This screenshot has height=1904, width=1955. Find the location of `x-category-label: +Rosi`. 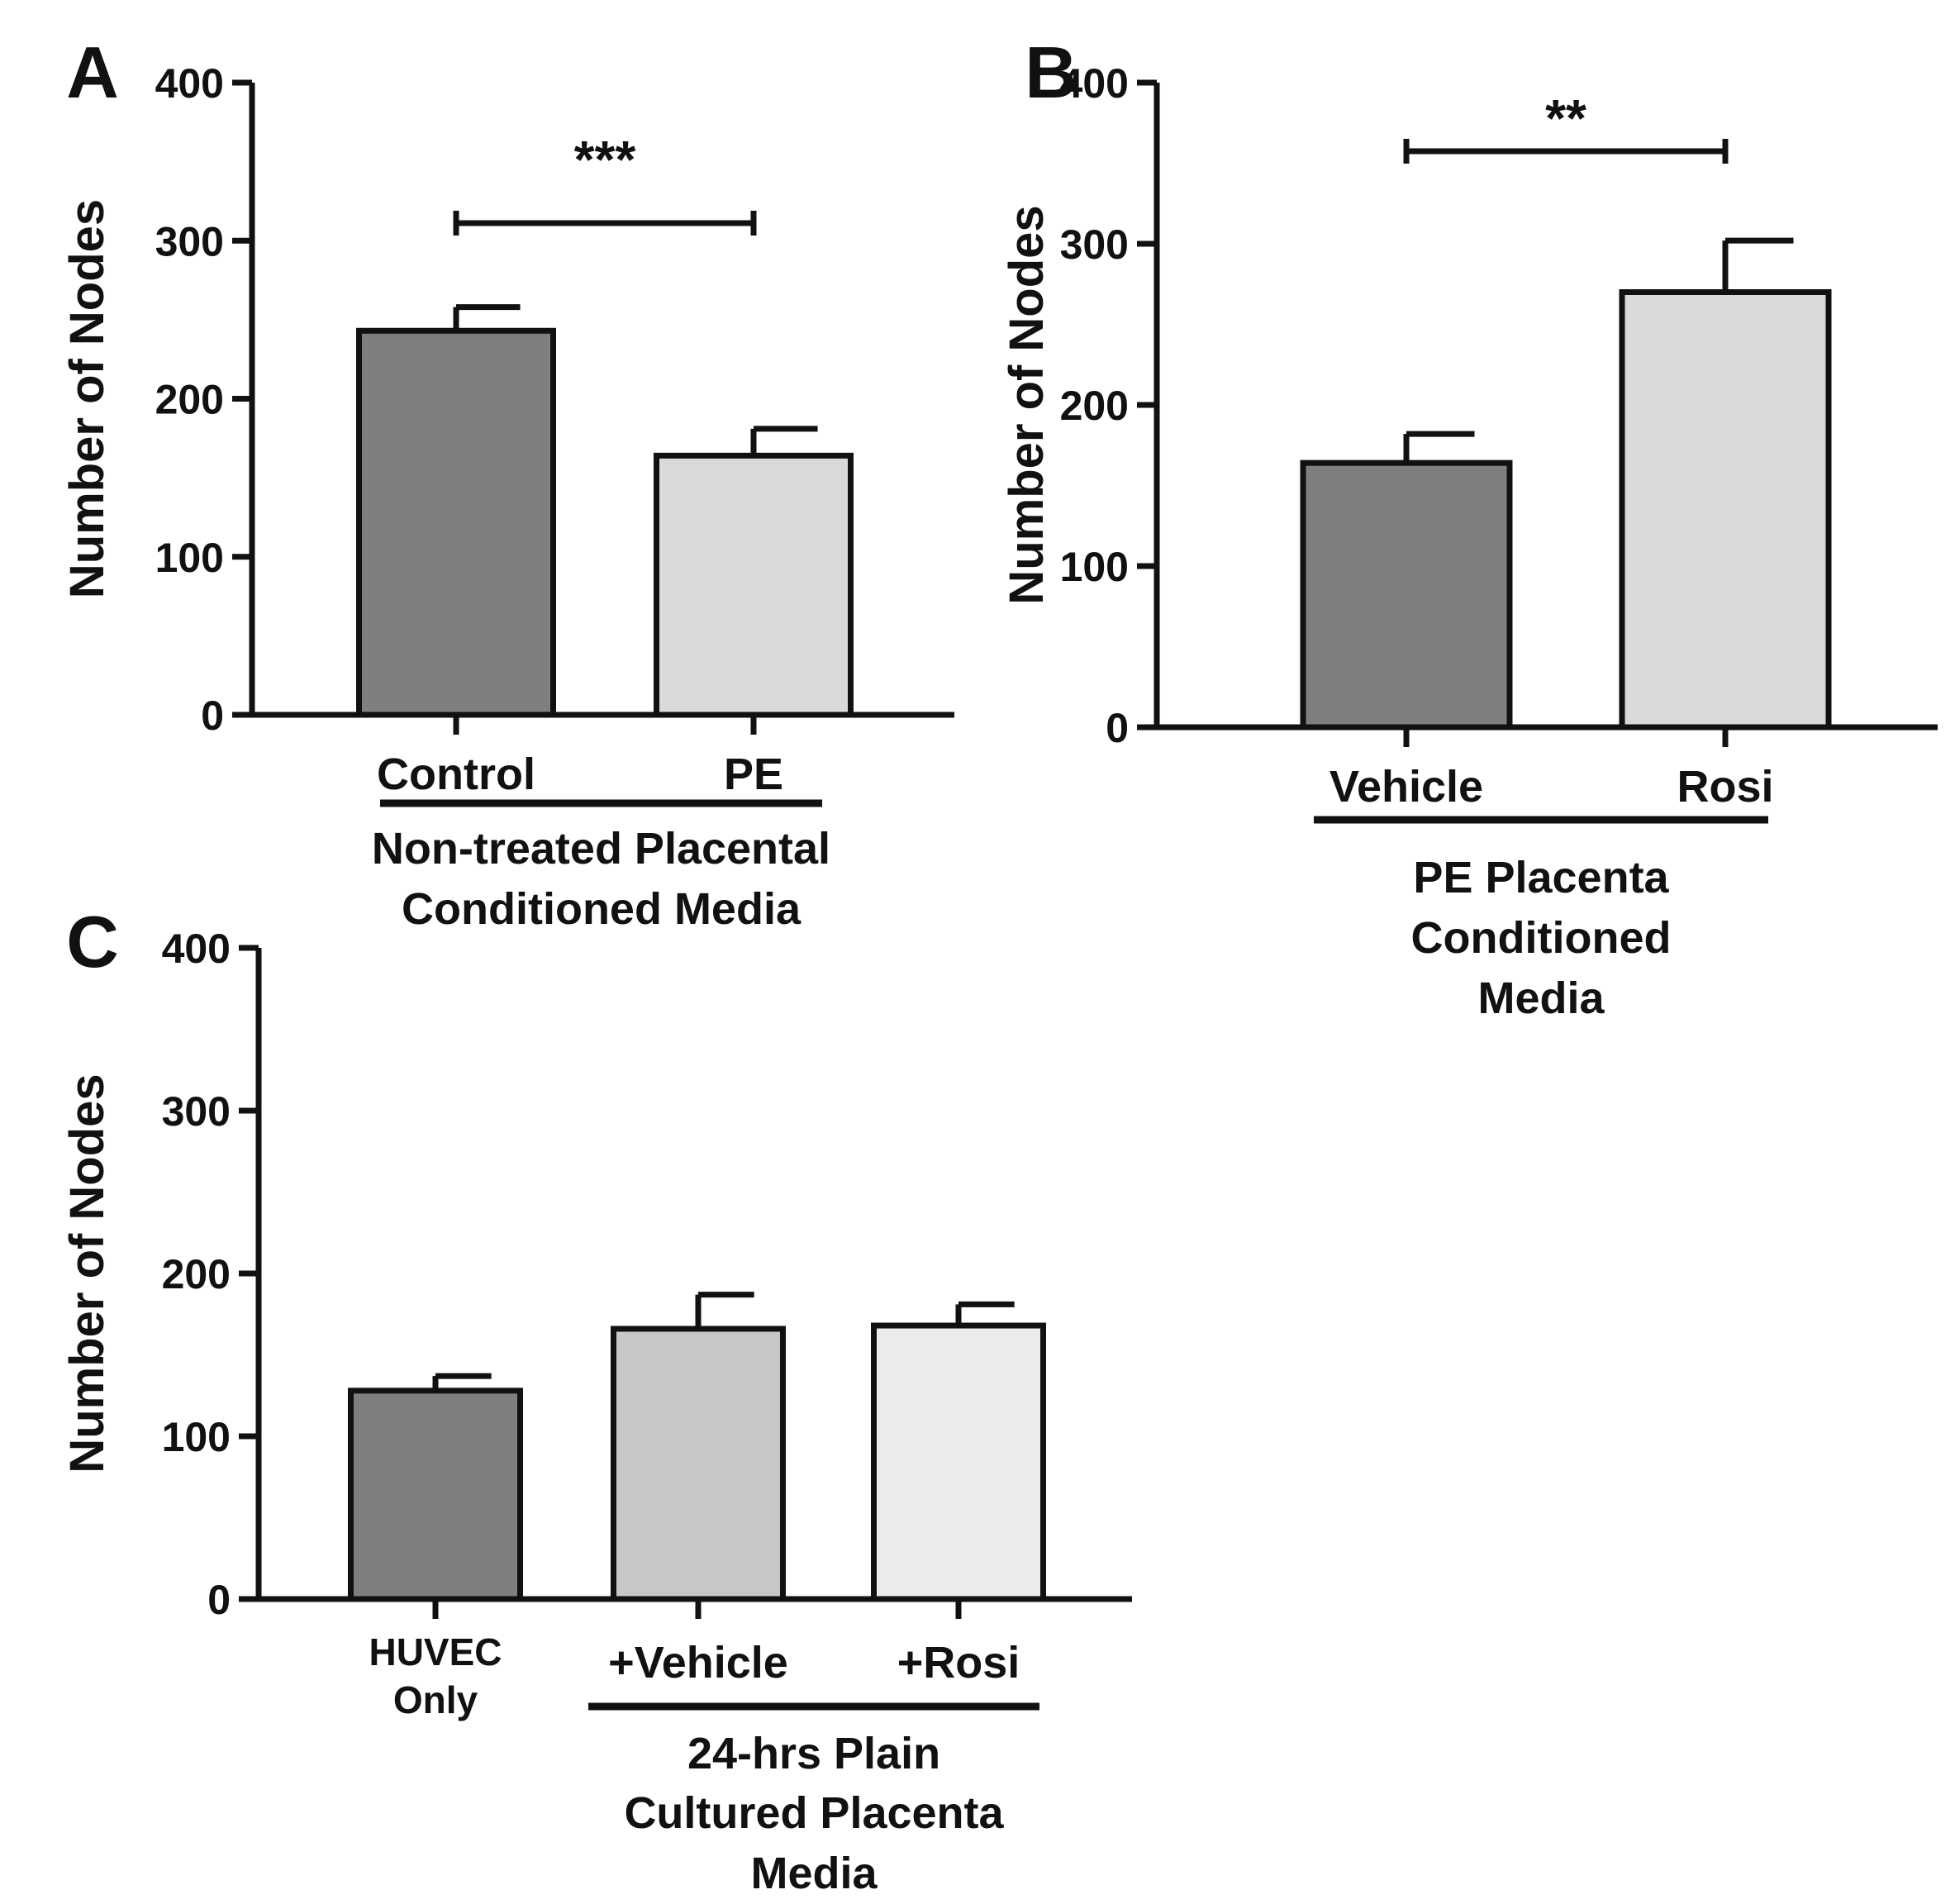

x-category-label: +Rosi is located at coordinates (958, 1662).